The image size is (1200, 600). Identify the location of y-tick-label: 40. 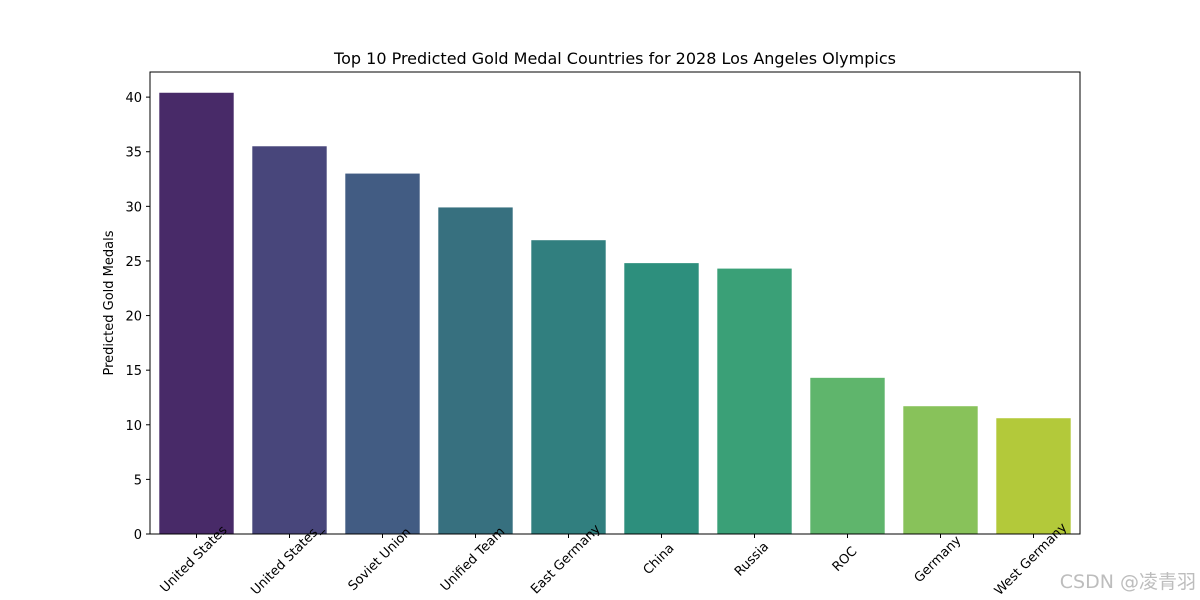
(133, 98).